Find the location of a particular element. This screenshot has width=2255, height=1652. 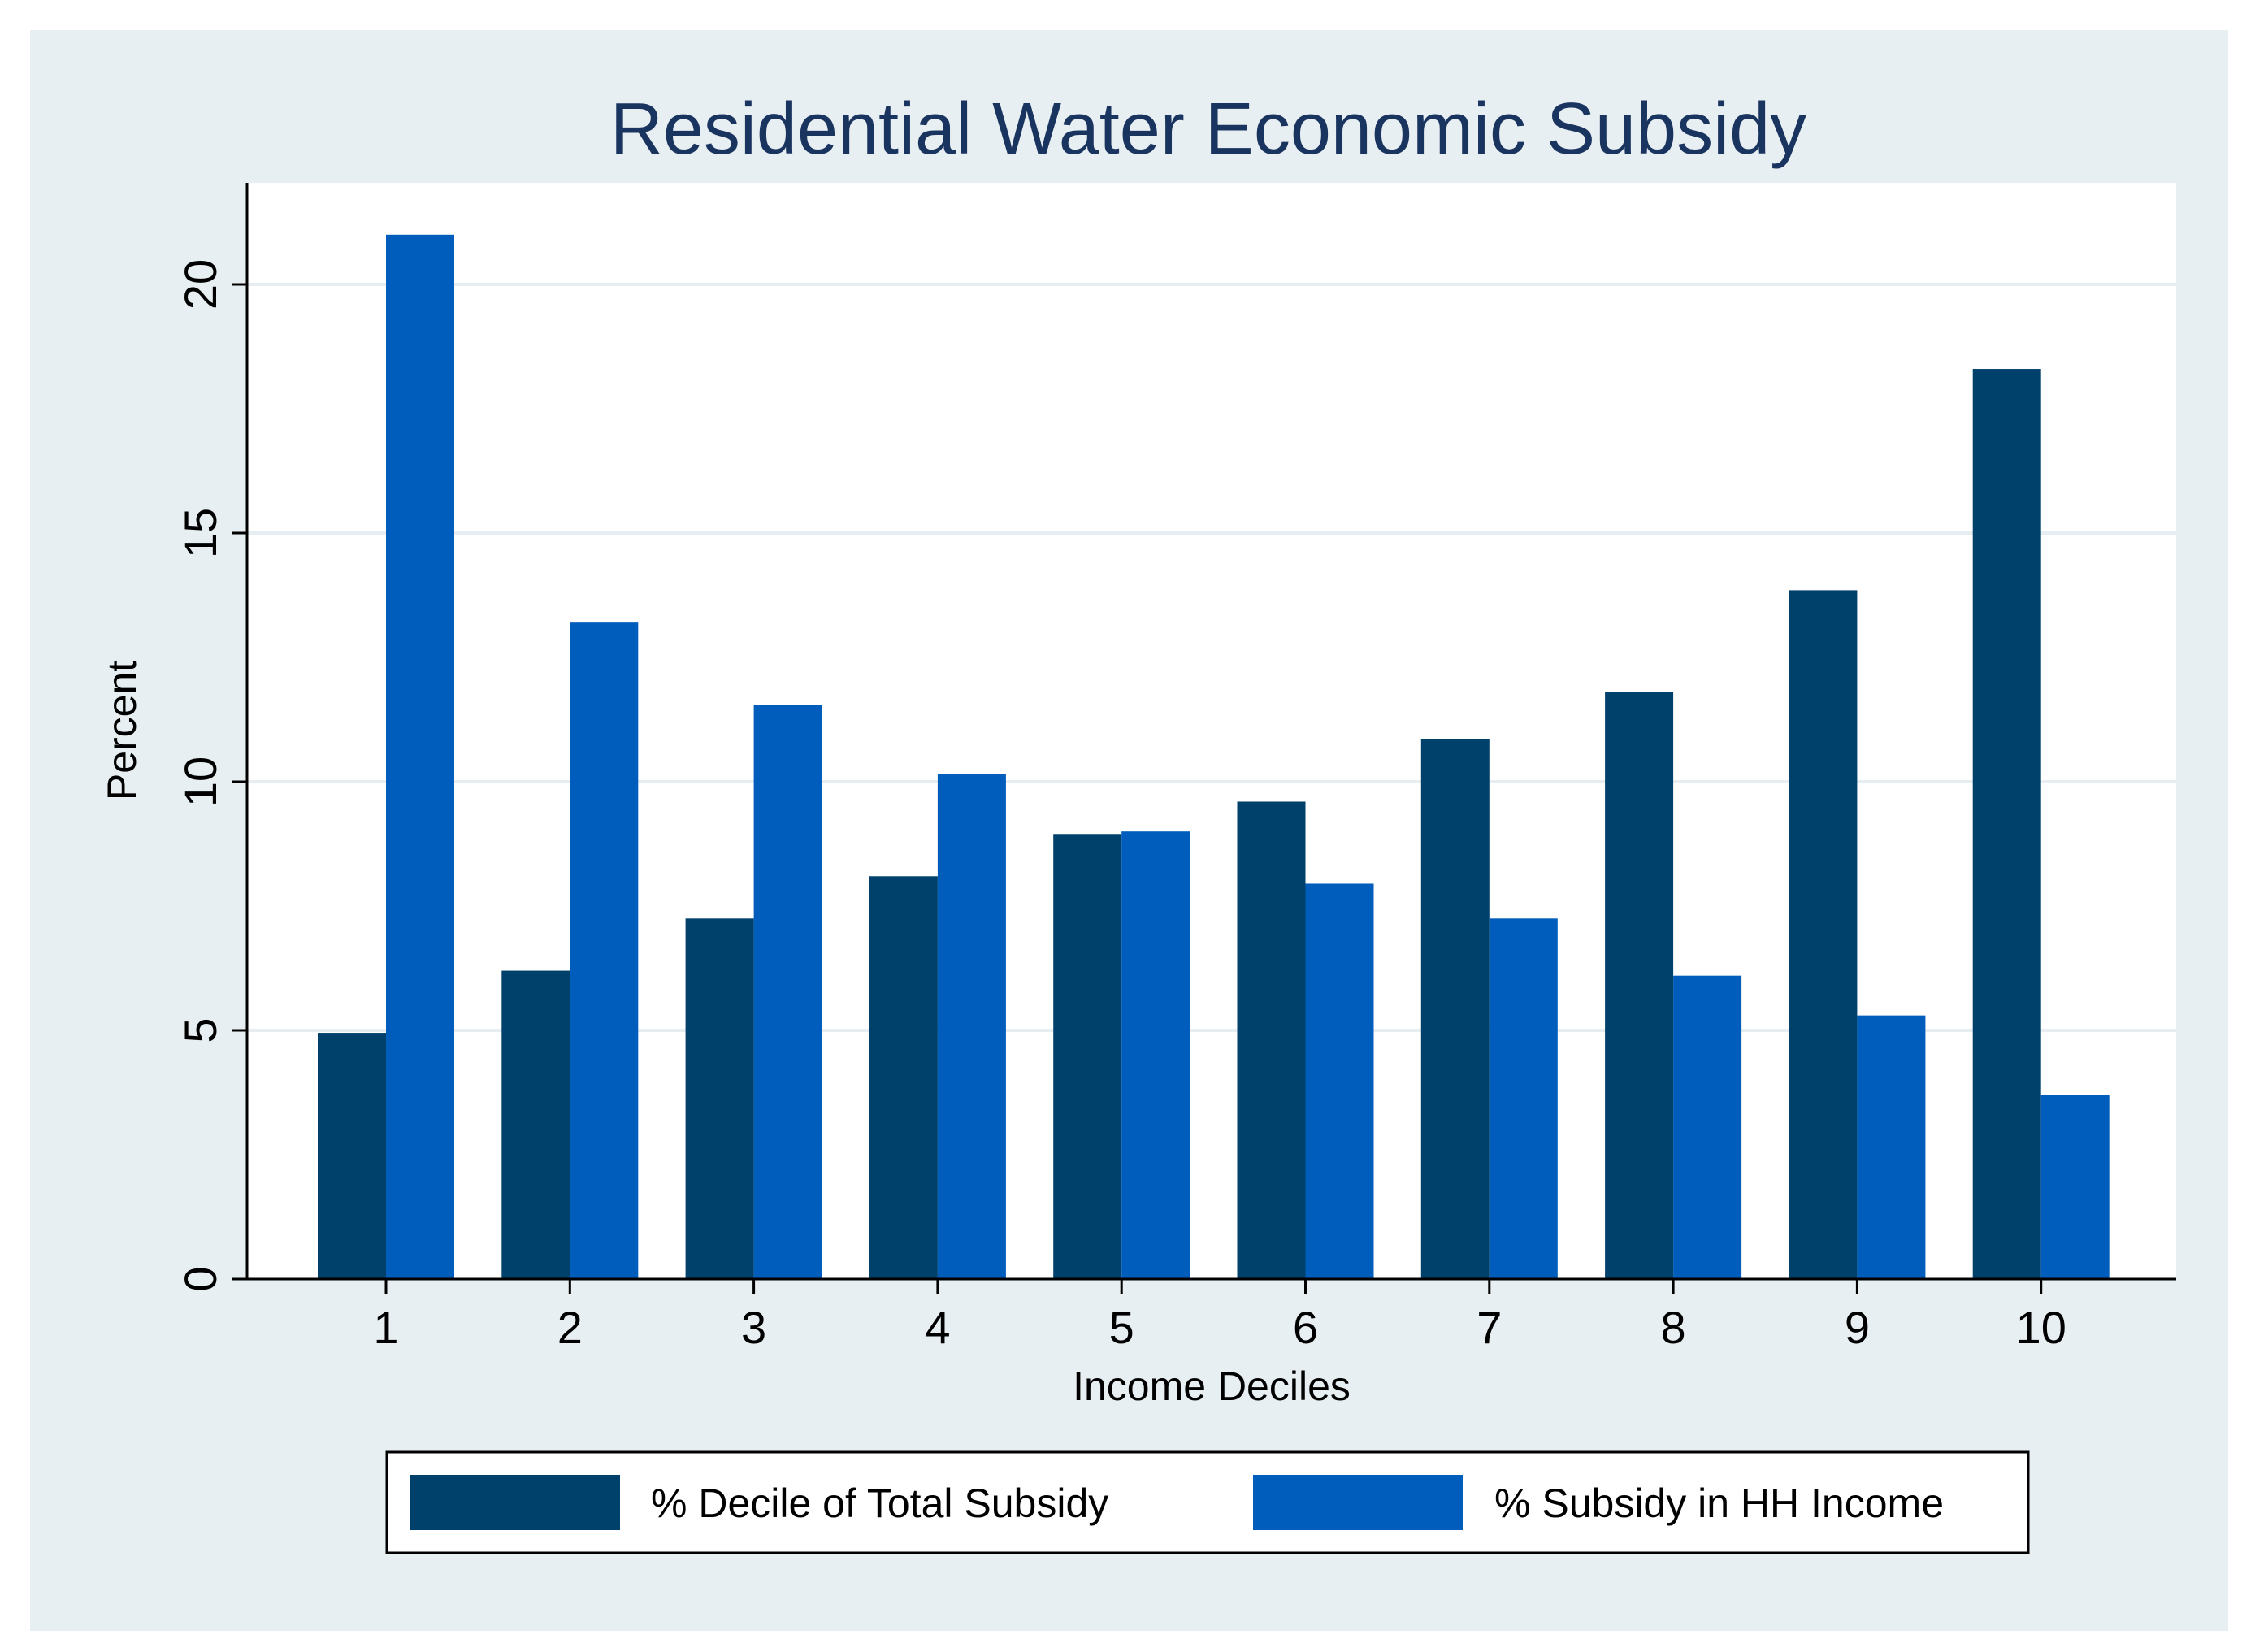

x-tick-label: 7 is located at coordinates (1490, 1327).